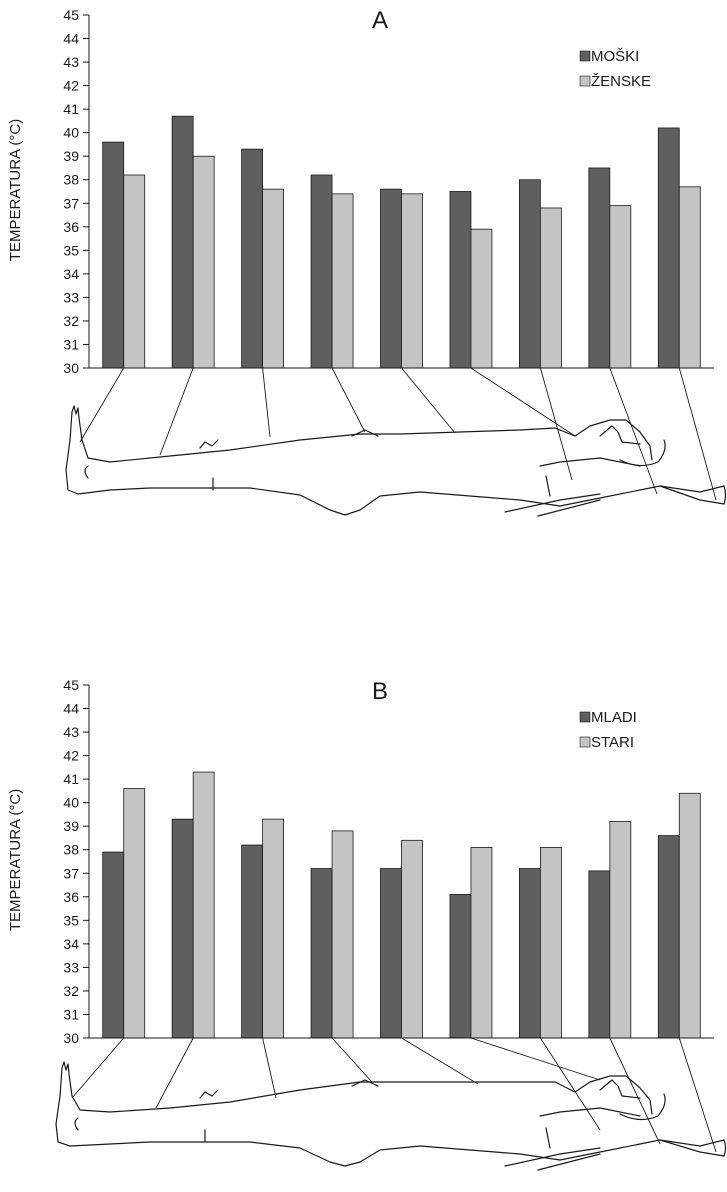  I want to click on y-tick-label: 40, so click(71, 133).